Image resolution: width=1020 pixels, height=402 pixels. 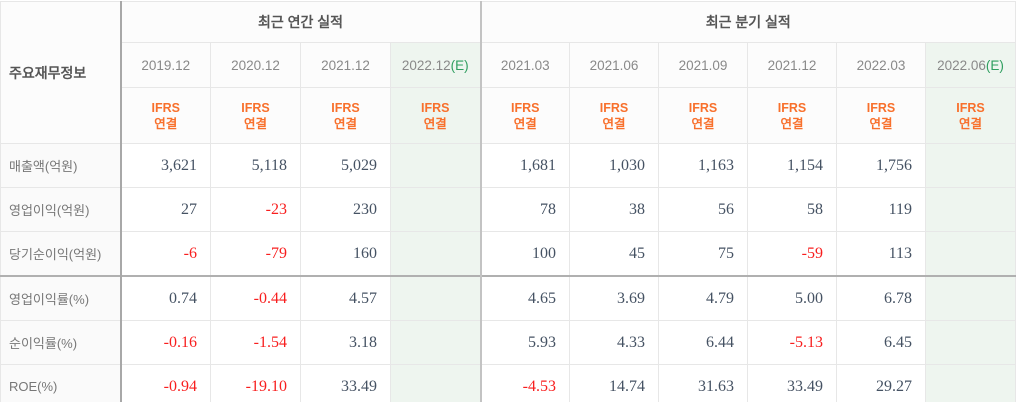 I want to click on period-header: 2019.12, so click(x=165, y=65).